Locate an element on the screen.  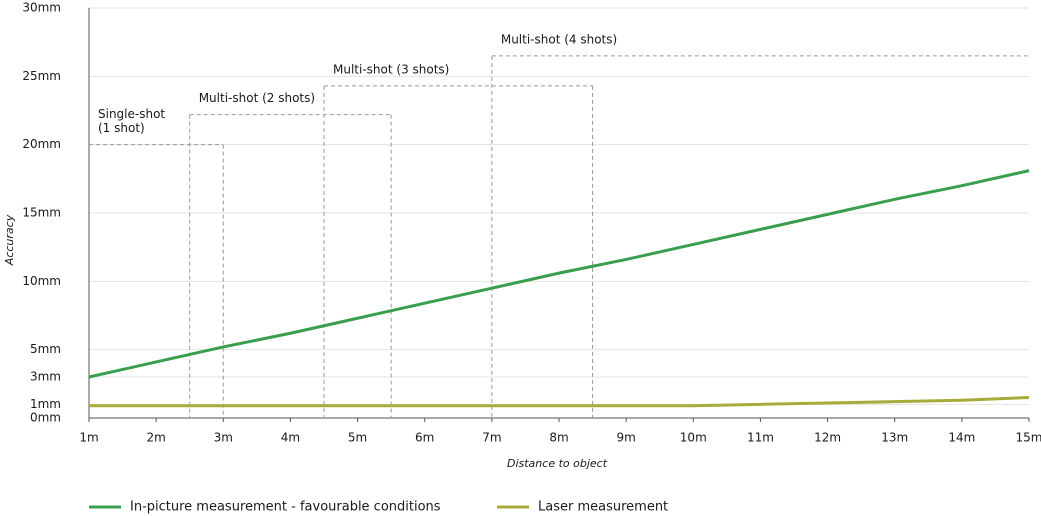
region-label: Multi-shot (4 shots) is located at coordinates (559, 39).